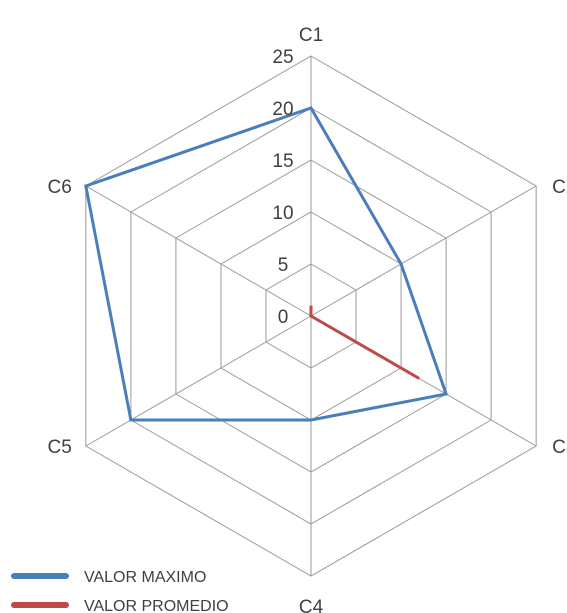 The image size is (567, 613). I want to click on tick-label-25: 25, so click(282, 57).